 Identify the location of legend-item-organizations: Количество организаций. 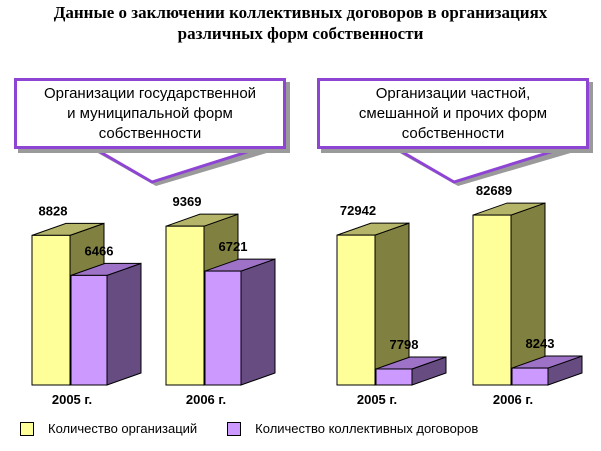
(108, 428).